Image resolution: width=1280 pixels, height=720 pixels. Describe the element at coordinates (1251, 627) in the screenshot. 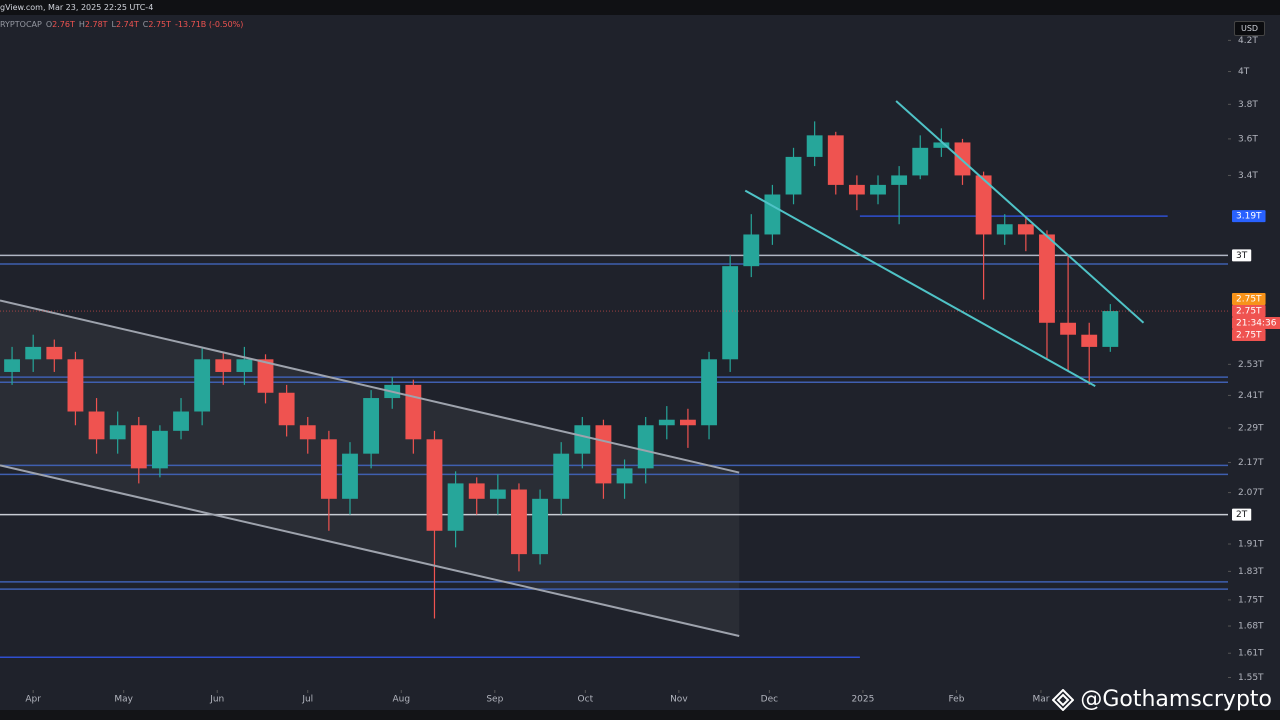

I see `y-tick-label: 1.68T` at that location.